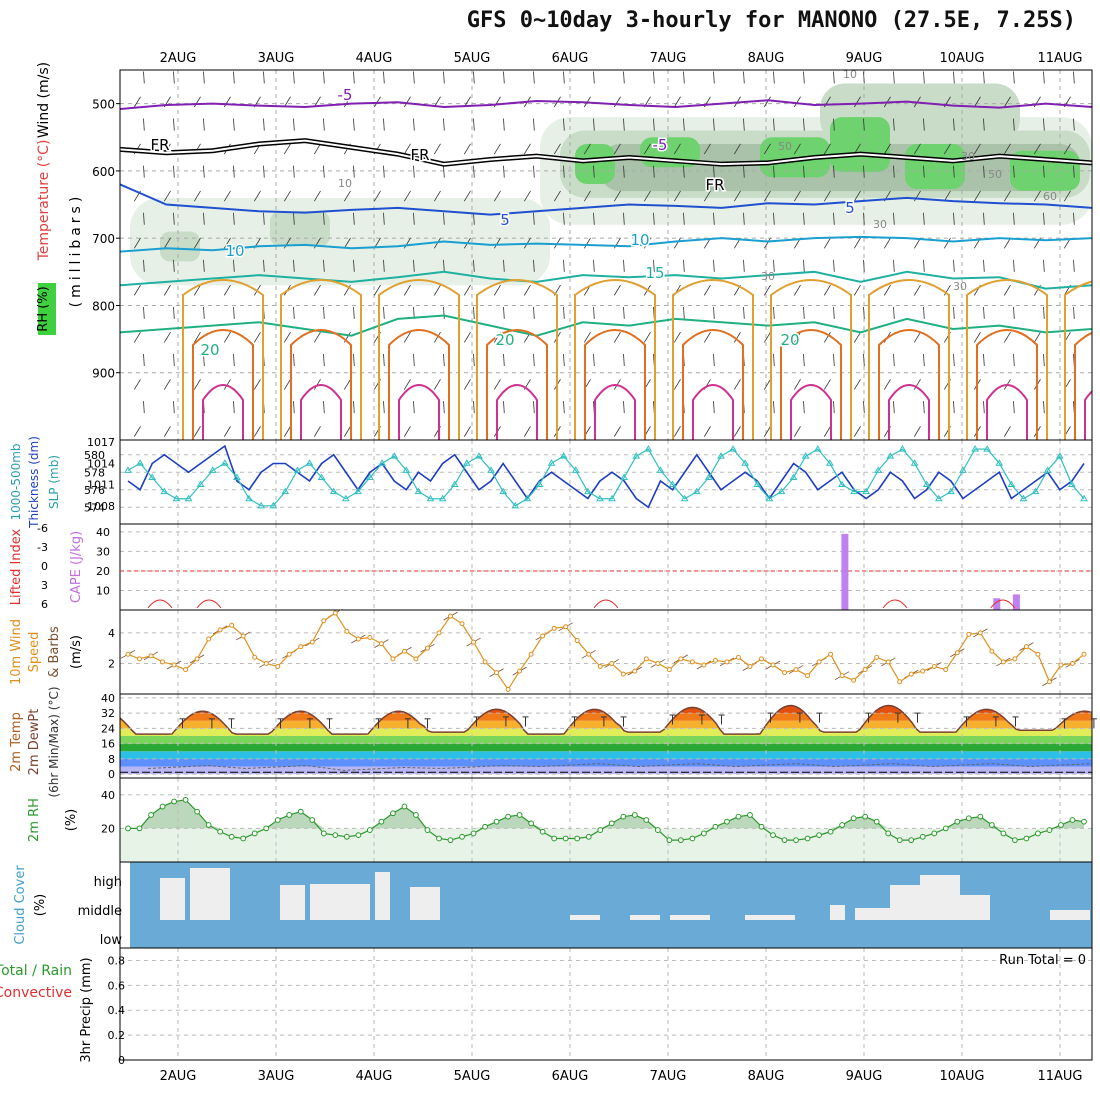 This screenshot has width=1100, height=1100. I want to click on temp-band, so click(606, 732).